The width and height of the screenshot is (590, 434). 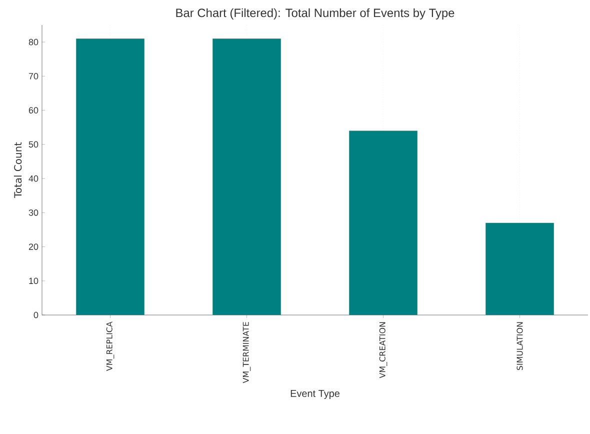 What do you see at coordinates (33, 247) in the screenshot?
I see `y-tick-label: 20` at bounding box center [33, 247].